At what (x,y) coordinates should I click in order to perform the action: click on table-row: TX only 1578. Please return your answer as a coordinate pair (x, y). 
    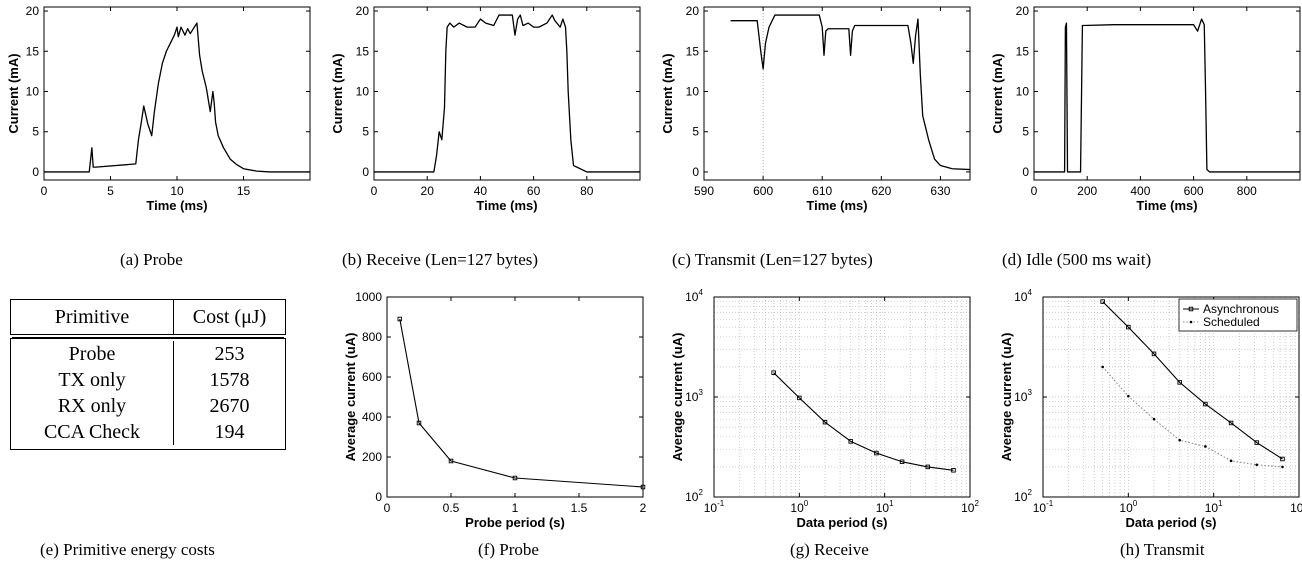
    Looking at the image, I should click on (148, 380).